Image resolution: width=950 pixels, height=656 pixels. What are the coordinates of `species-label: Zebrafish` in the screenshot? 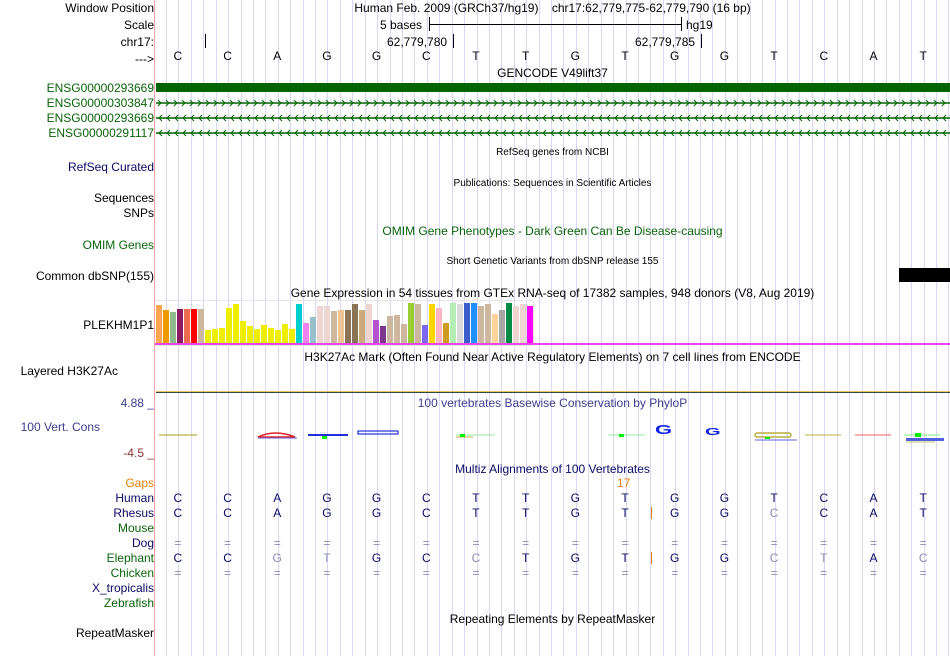 It's located at (128, 603).